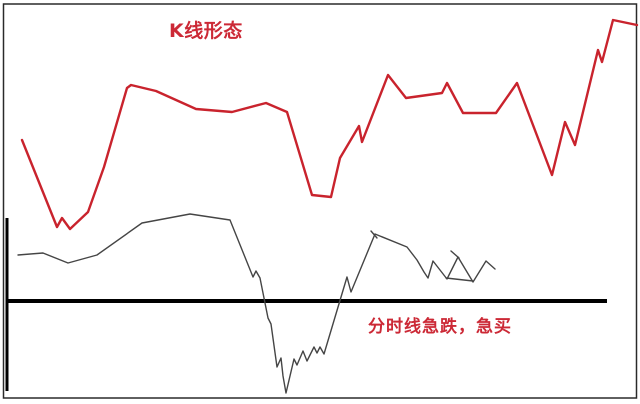 Image resolution: width=640 pixels, height=404 pixels. Describe the element at coordinates (206, 31) in the screenshot. I see `chart-title: K线形态` at that location.